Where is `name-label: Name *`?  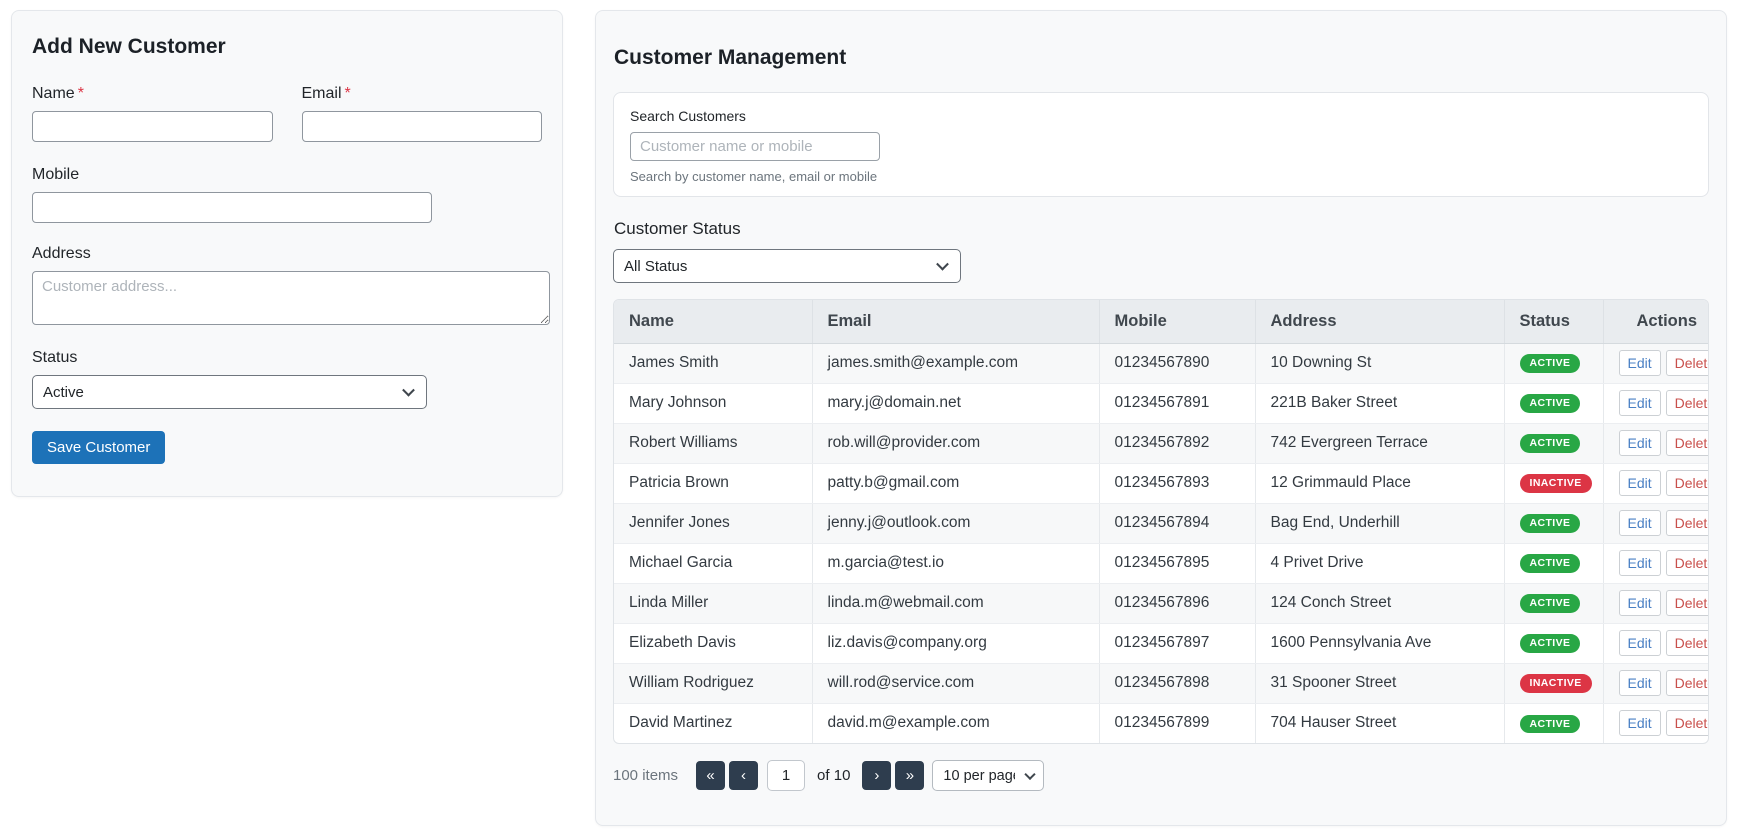
name-label: Name * is located at coordinates (58, 93).